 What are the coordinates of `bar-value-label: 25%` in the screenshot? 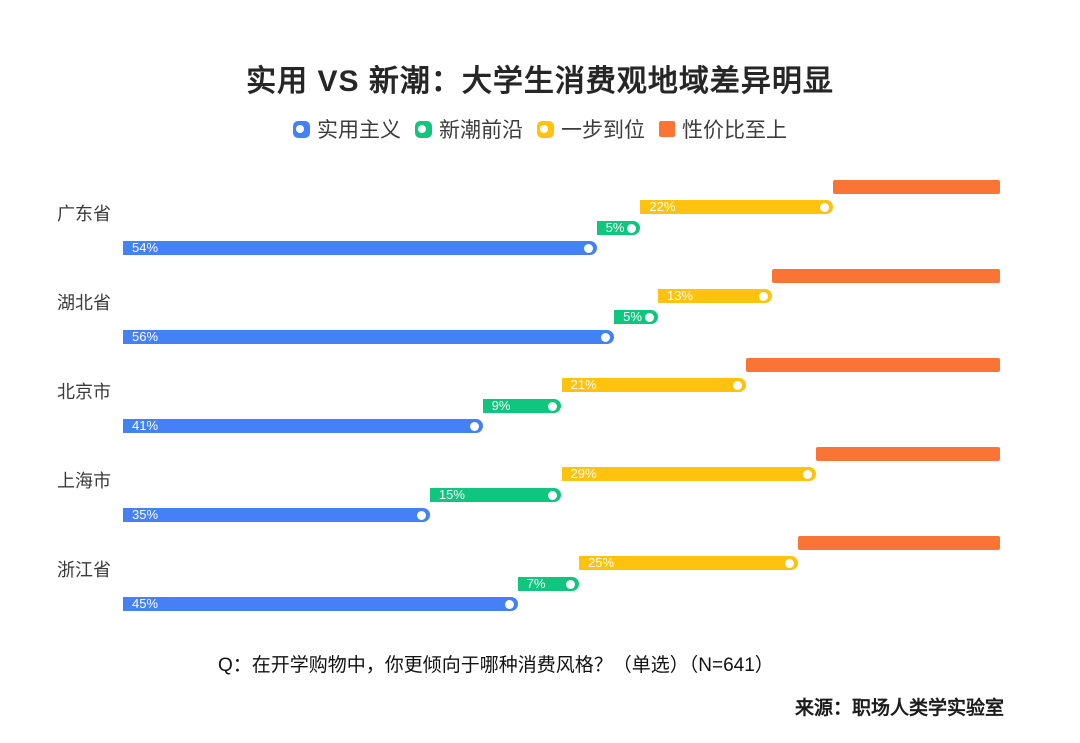 It's located at (601, 562).